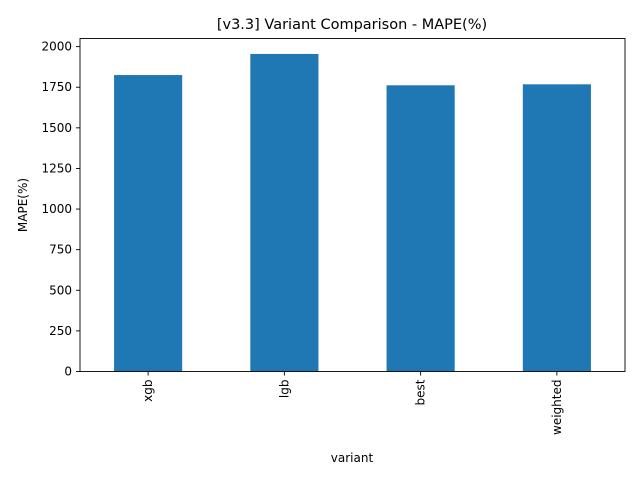  Describe the element at coordinates (56, 47) in the screenshot. I see `y-tick-label: 2000` at that location.